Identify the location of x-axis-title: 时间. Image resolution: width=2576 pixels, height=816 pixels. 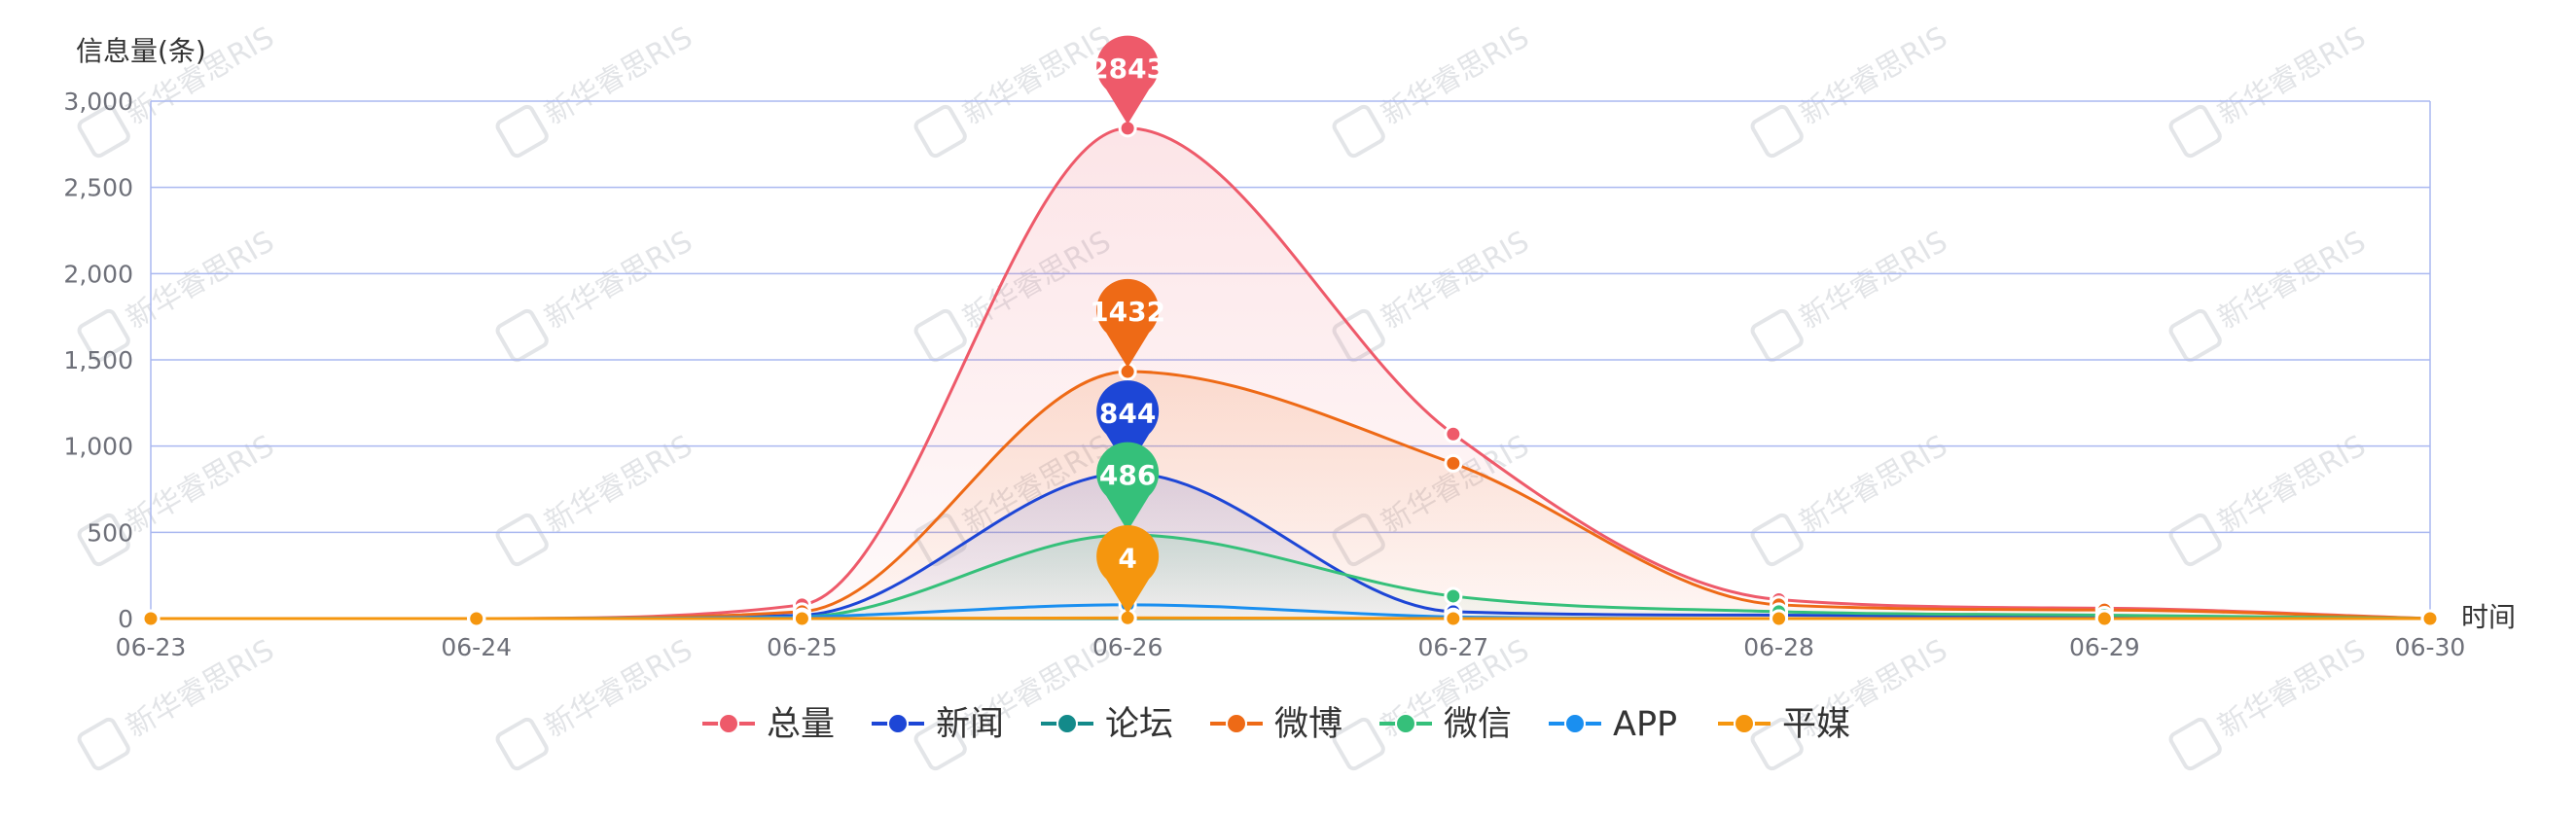
(2488, 617).